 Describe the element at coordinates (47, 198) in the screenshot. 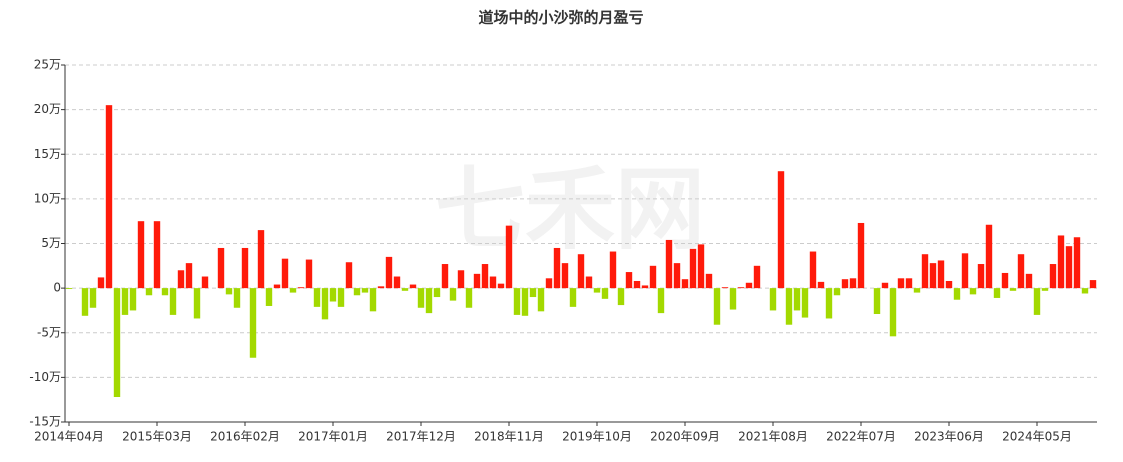

I see `y-tick-label: 10万` at that location.